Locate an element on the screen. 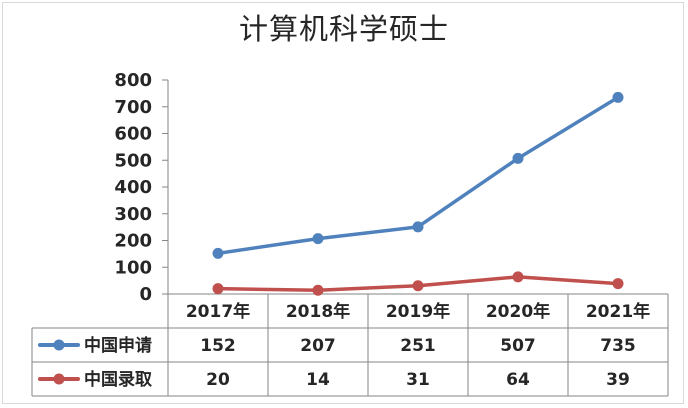 The width and height of the screenshot is (688, 408). x-category-label: 2017年 is located at coordinates (218, 311).